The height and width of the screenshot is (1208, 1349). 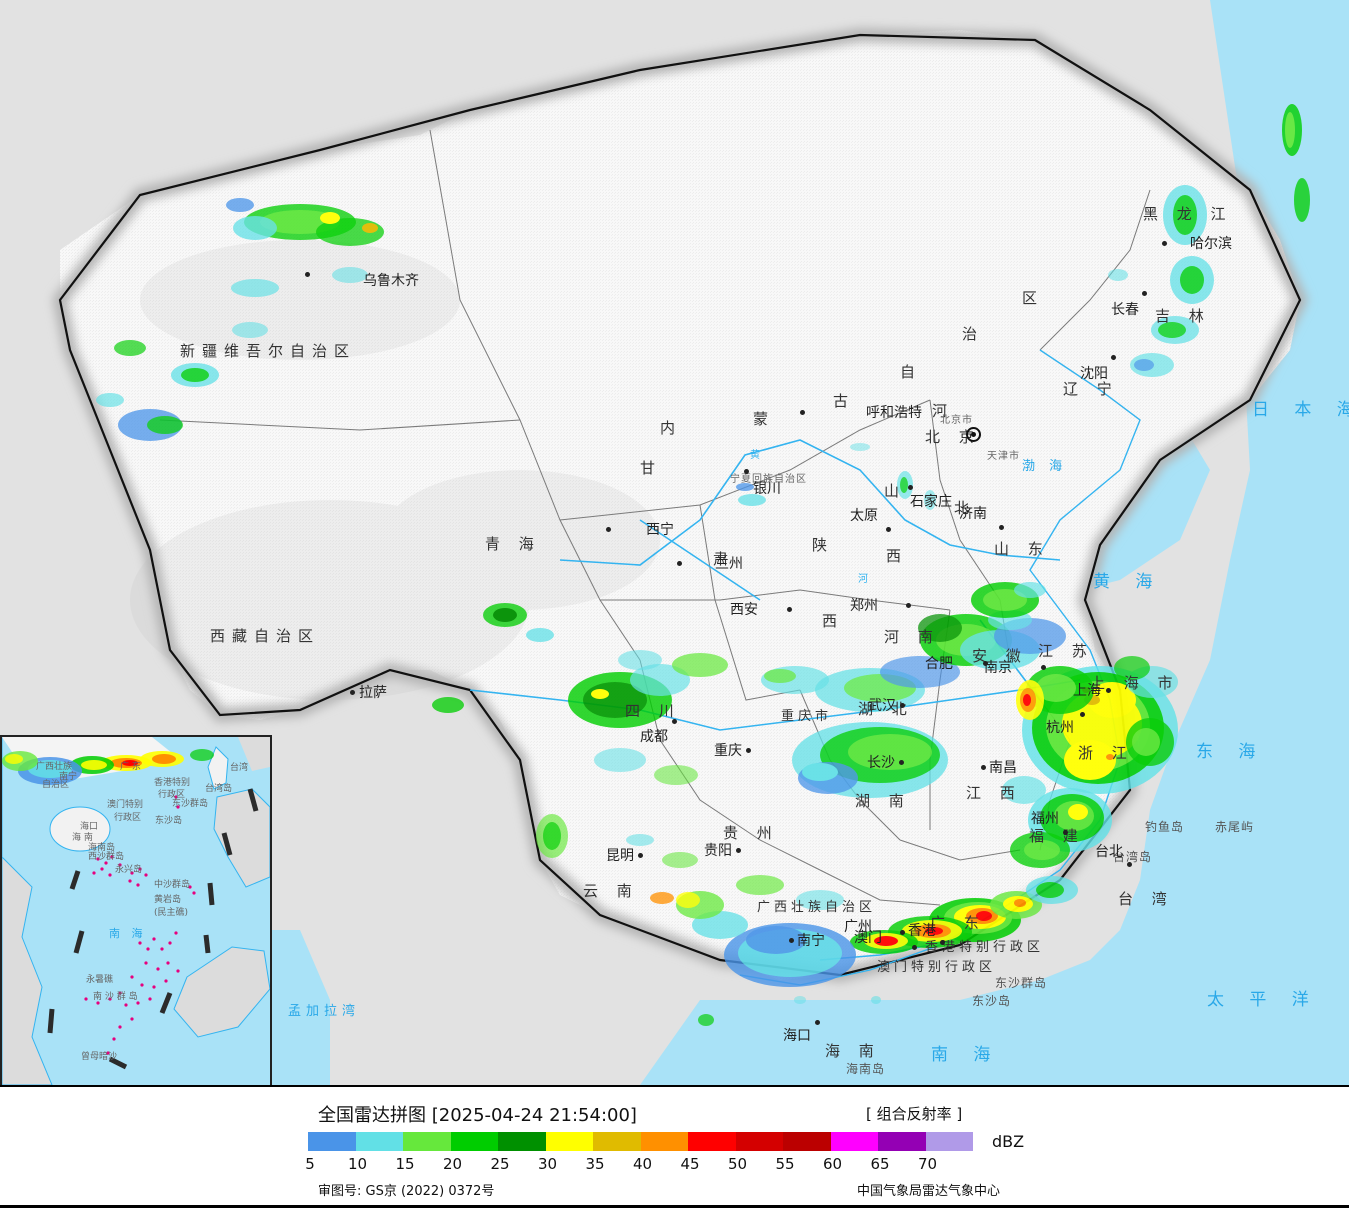 What do you see at coordinates (690, 1164) in the screenshot?
I see `colorbar-tick: 45` at bounding box center [690, 1164].